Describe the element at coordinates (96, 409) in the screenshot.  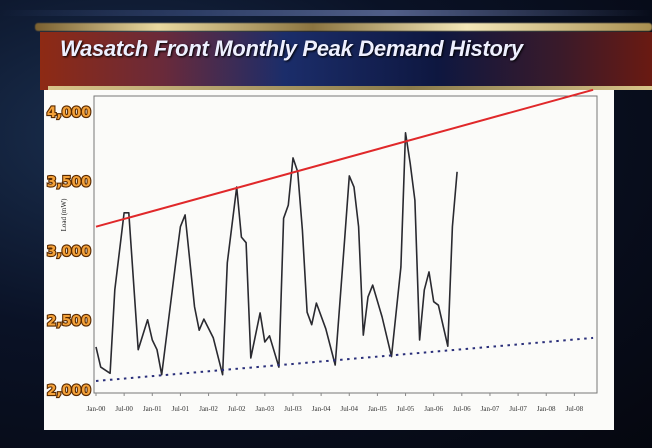
I see `x-tick-label: Jan-00` at that location.